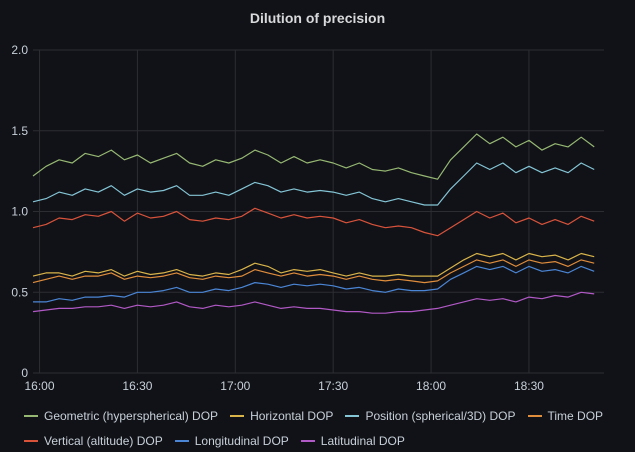 Image resolution: width=635 pixels, height=452 pixels. I want to click on legend-label: Position (spherical/3D) DOP, so click(440, 416).